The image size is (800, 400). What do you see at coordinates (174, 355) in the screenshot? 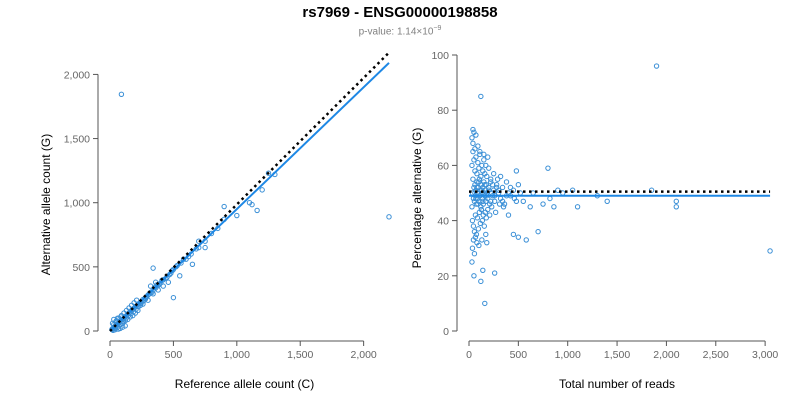
I see `x-tick-label-1: 500` at bounding box center [174, 355].